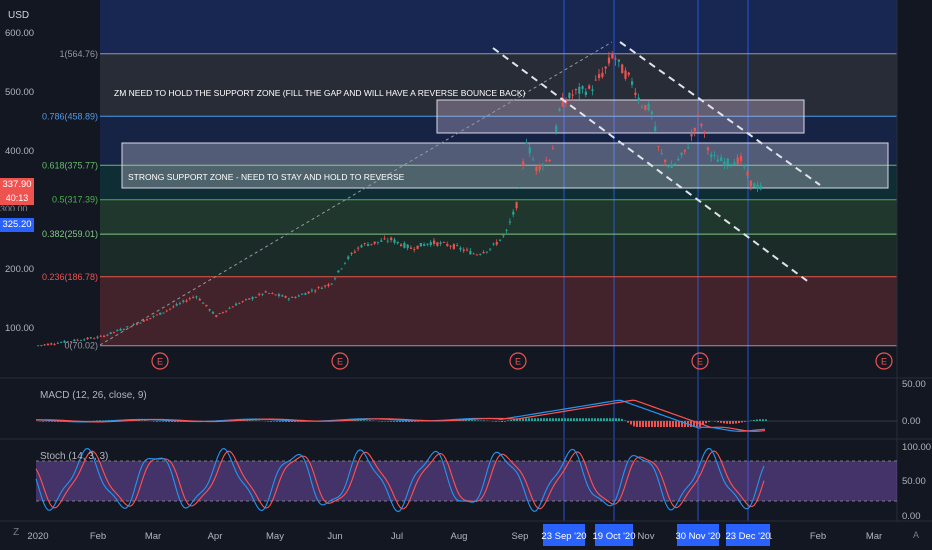 This screenshot has height=550, width=932. I want to click on earnings-letter: E, so click(700, 362).